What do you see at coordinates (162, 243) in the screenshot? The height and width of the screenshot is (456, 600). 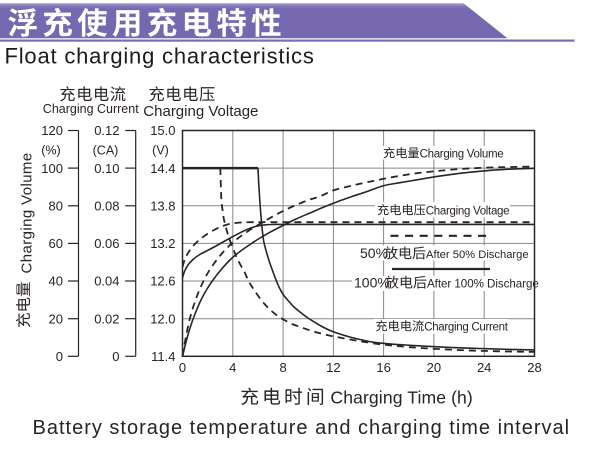 I see `svg-text: 13.2` at bounding box center [162, 243].